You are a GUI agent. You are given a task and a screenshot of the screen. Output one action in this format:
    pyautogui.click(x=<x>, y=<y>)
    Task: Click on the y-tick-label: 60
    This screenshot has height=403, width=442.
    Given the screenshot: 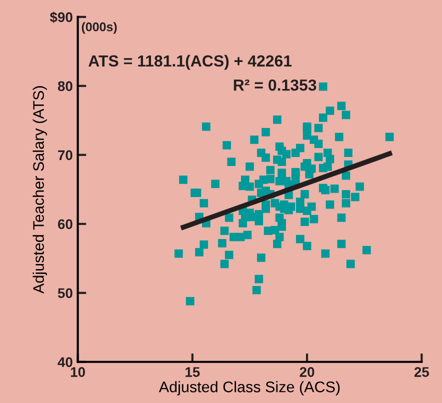 What is the action you would take?
    pyautogui.click(x=65, y=224)
    